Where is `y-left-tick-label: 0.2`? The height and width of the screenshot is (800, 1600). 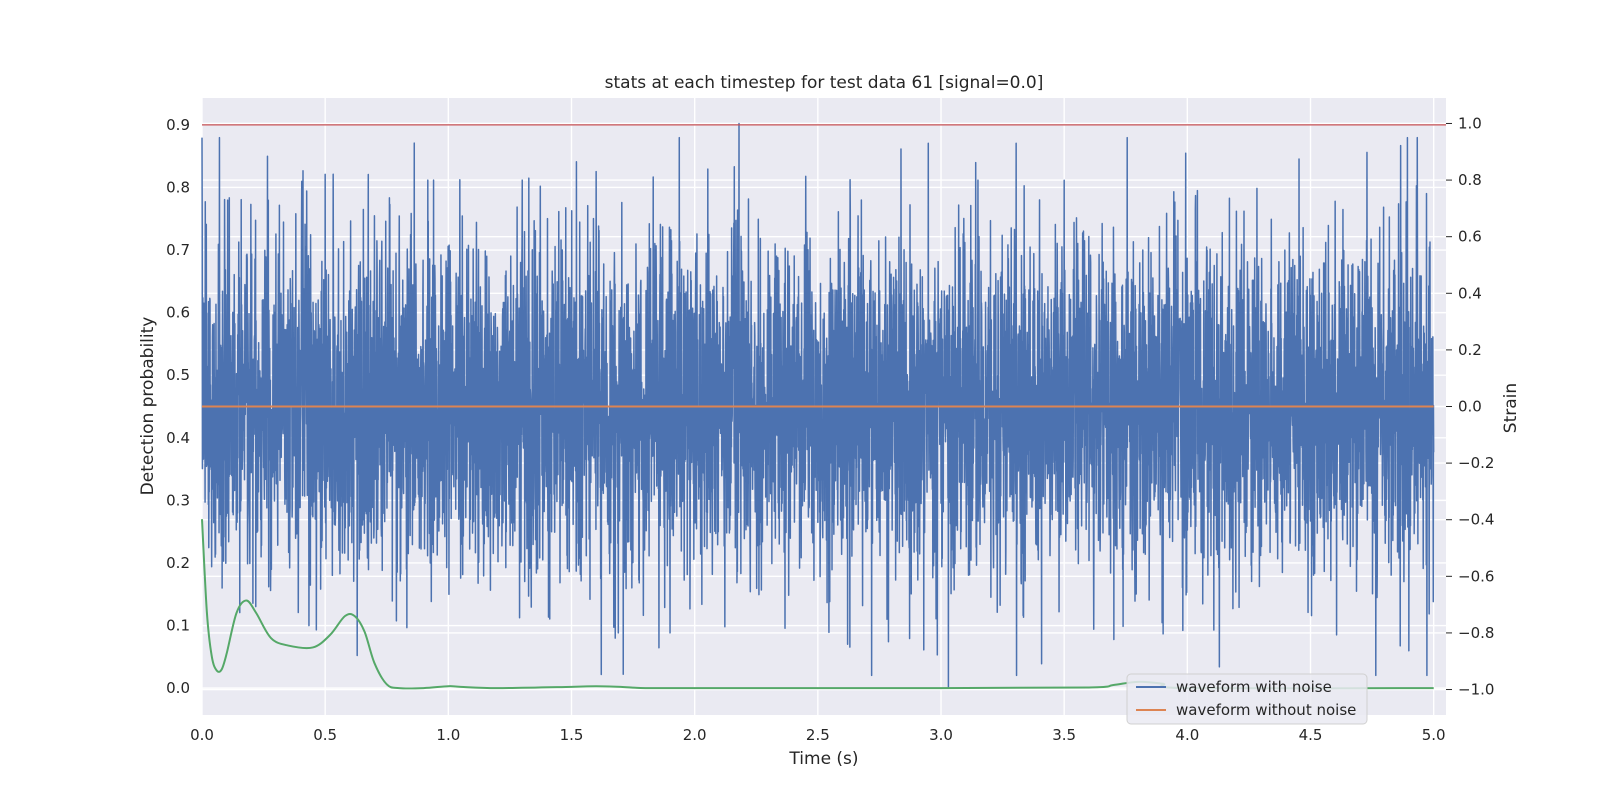
y-left-tick-label: 0.2 is located at coordinates (178, 563).